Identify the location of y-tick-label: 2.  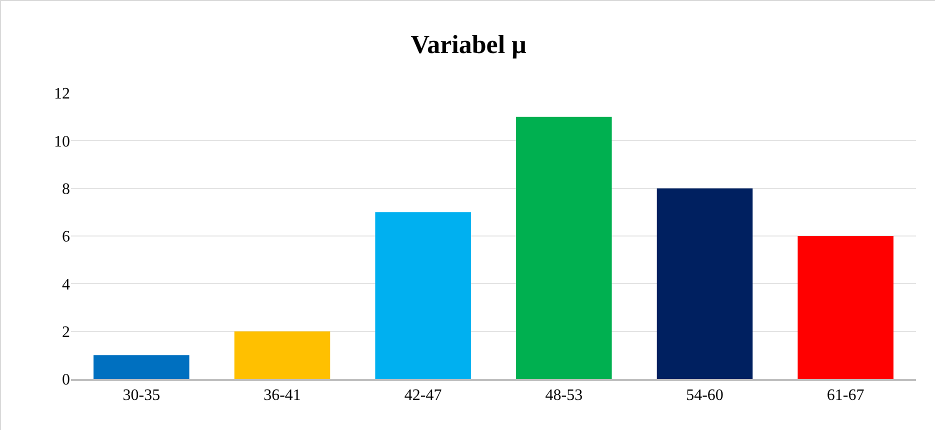
(66, 332).